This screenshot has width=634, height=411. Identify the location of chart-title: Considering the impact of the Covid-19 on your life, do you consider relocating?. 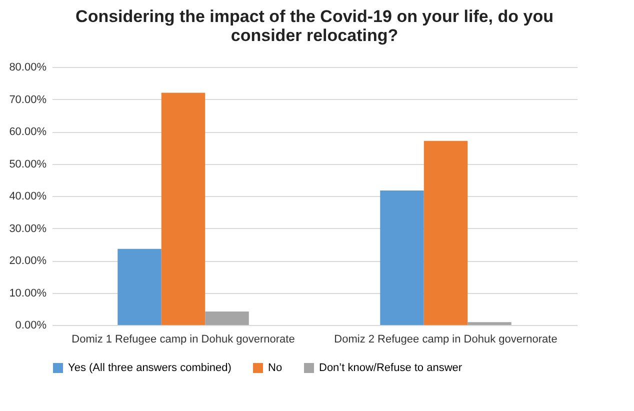
(315, 26).